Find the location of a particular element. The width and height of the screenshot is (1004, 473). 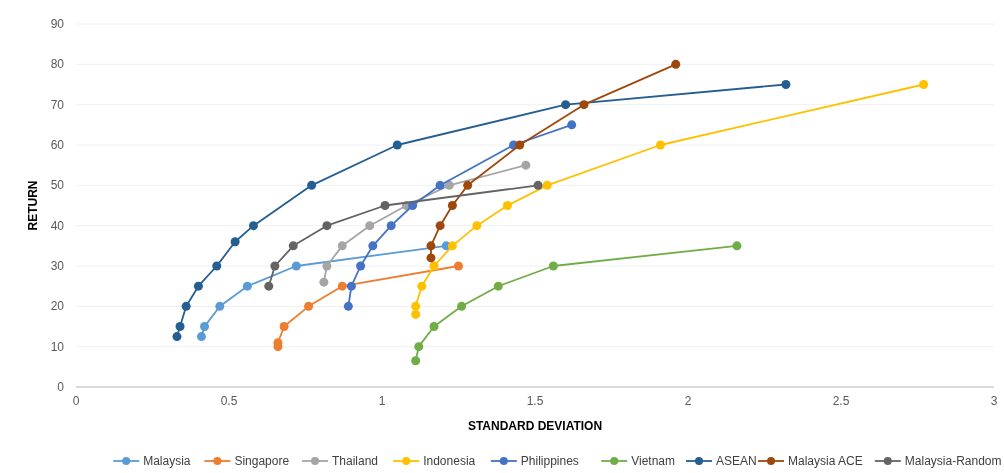

x-tick-label: 2 is located at coordinates (688, 401).